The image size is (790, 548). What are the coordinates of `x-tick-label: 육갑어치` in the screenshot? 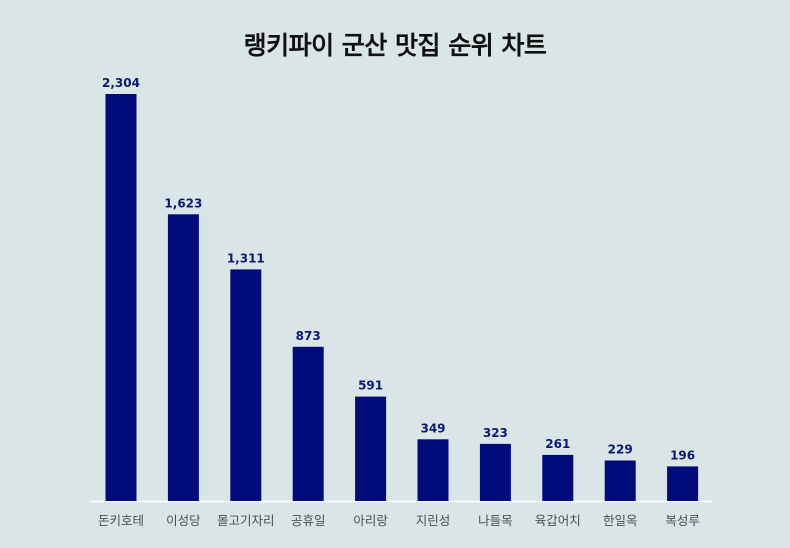 It's located at (558, 520).